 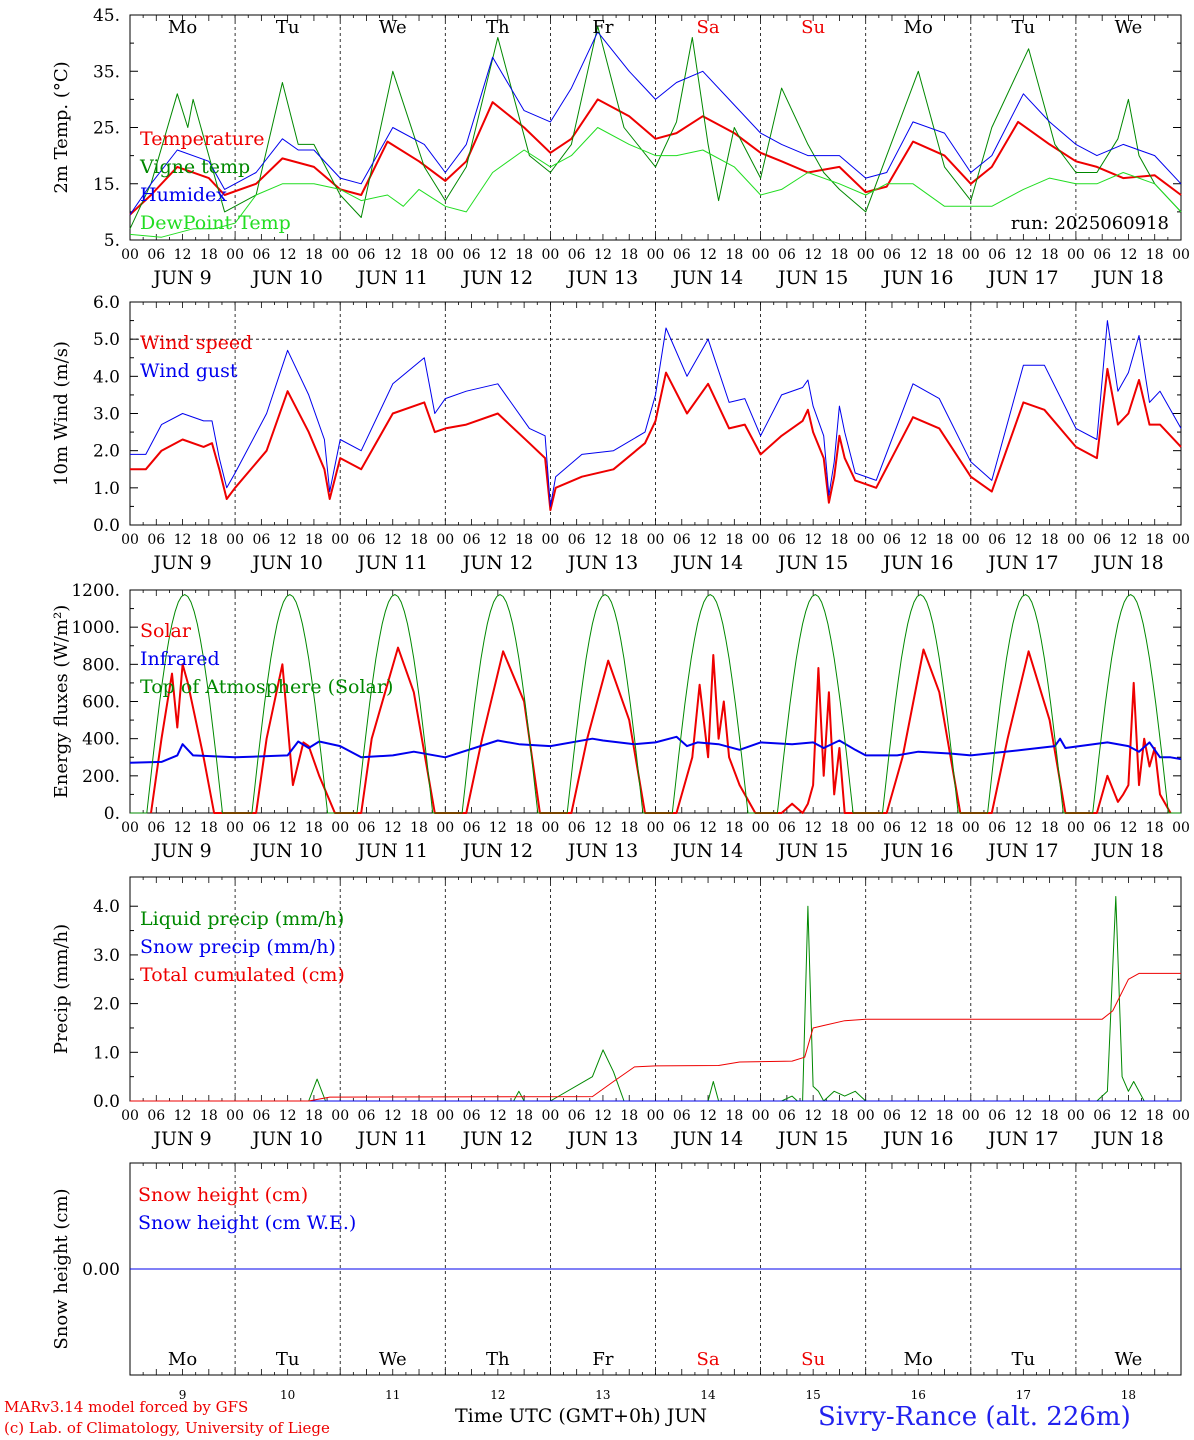 What do you see at coordinates (602, 27) in the screenshot?
I see `day-name: Fr` at bounding box center [602, 27].